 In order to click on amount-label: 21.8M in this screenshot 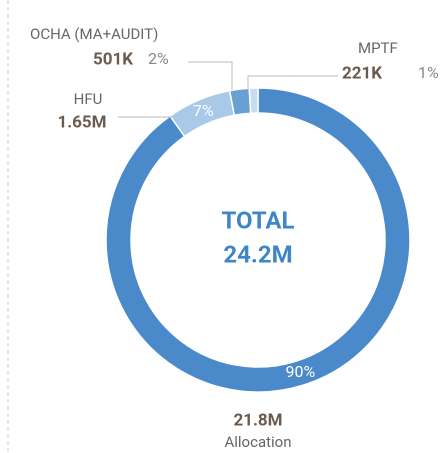, I will do `click(257, 420)`.